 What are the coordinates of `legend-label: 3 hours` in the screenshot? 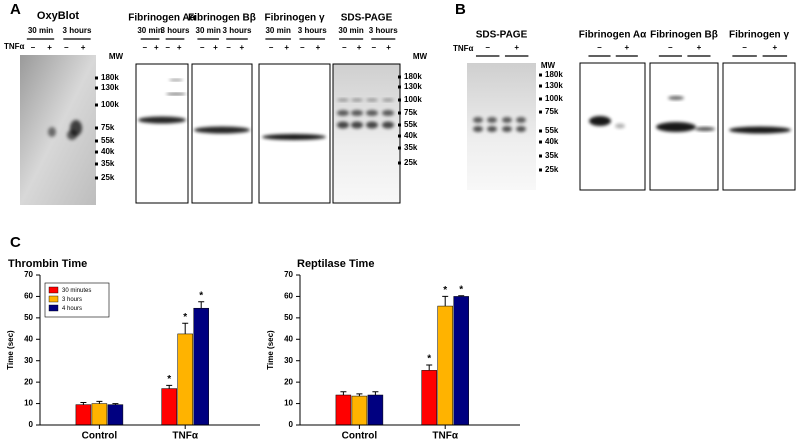 It's located at (72, 300).